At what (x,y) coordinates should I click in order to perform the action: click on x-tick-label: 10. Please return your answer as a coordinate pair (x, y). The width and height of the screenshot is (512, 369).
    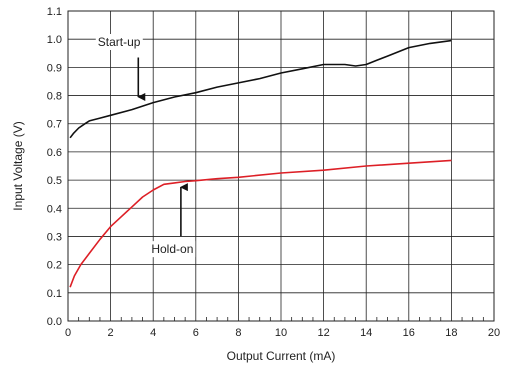
    Looking at the image, I should click on (281, 333).